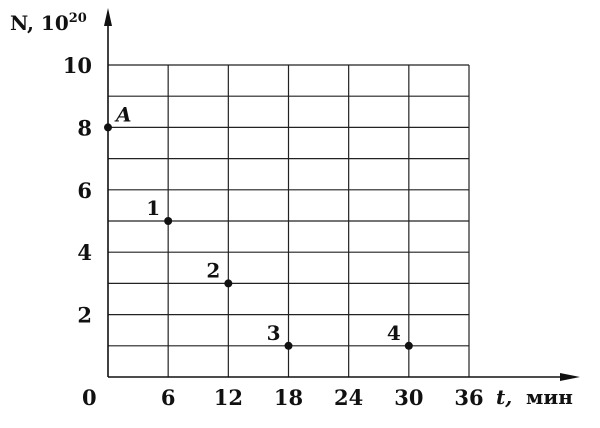 This screenshot has width=600, height=428. What do you see at coordinates (549, 397) in the screenshot?
I see `x-axis-unit: мин` at bounding box center [549, 397].